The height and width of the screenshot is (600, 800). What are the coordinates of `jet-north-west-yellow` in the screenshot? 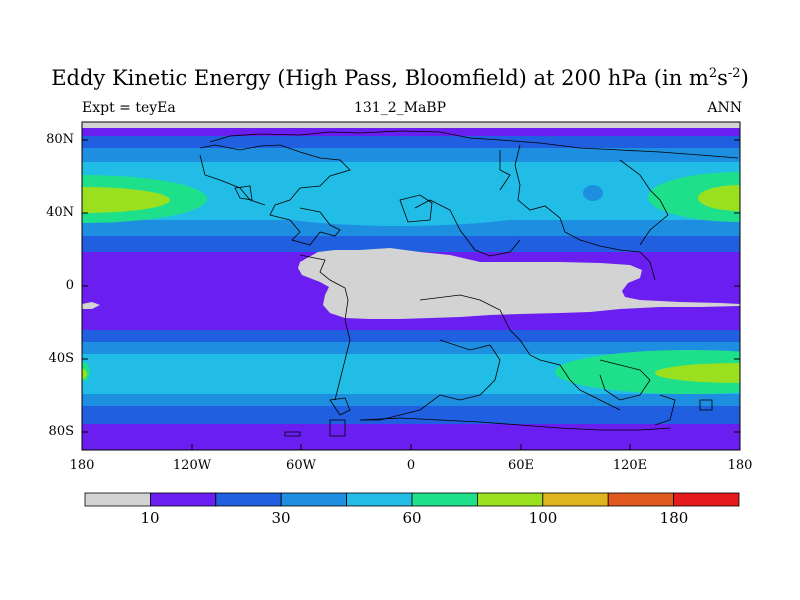 It's located at (126, 200).